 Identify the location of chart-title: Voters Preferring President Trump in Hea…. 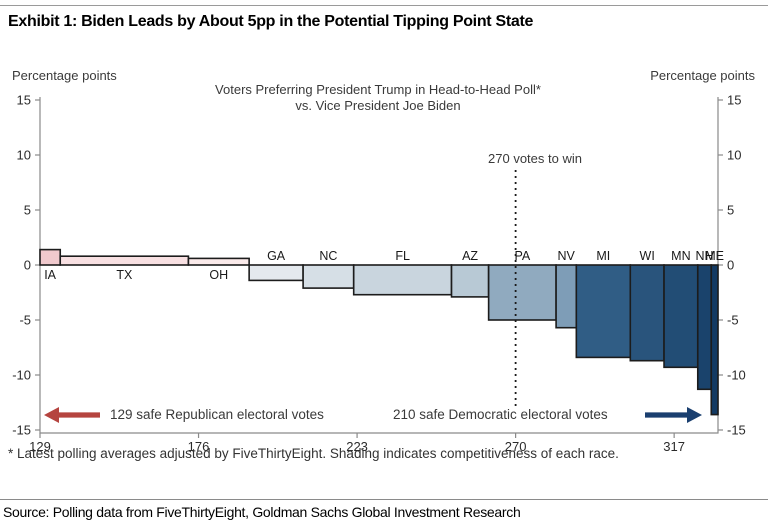
(378, 98).